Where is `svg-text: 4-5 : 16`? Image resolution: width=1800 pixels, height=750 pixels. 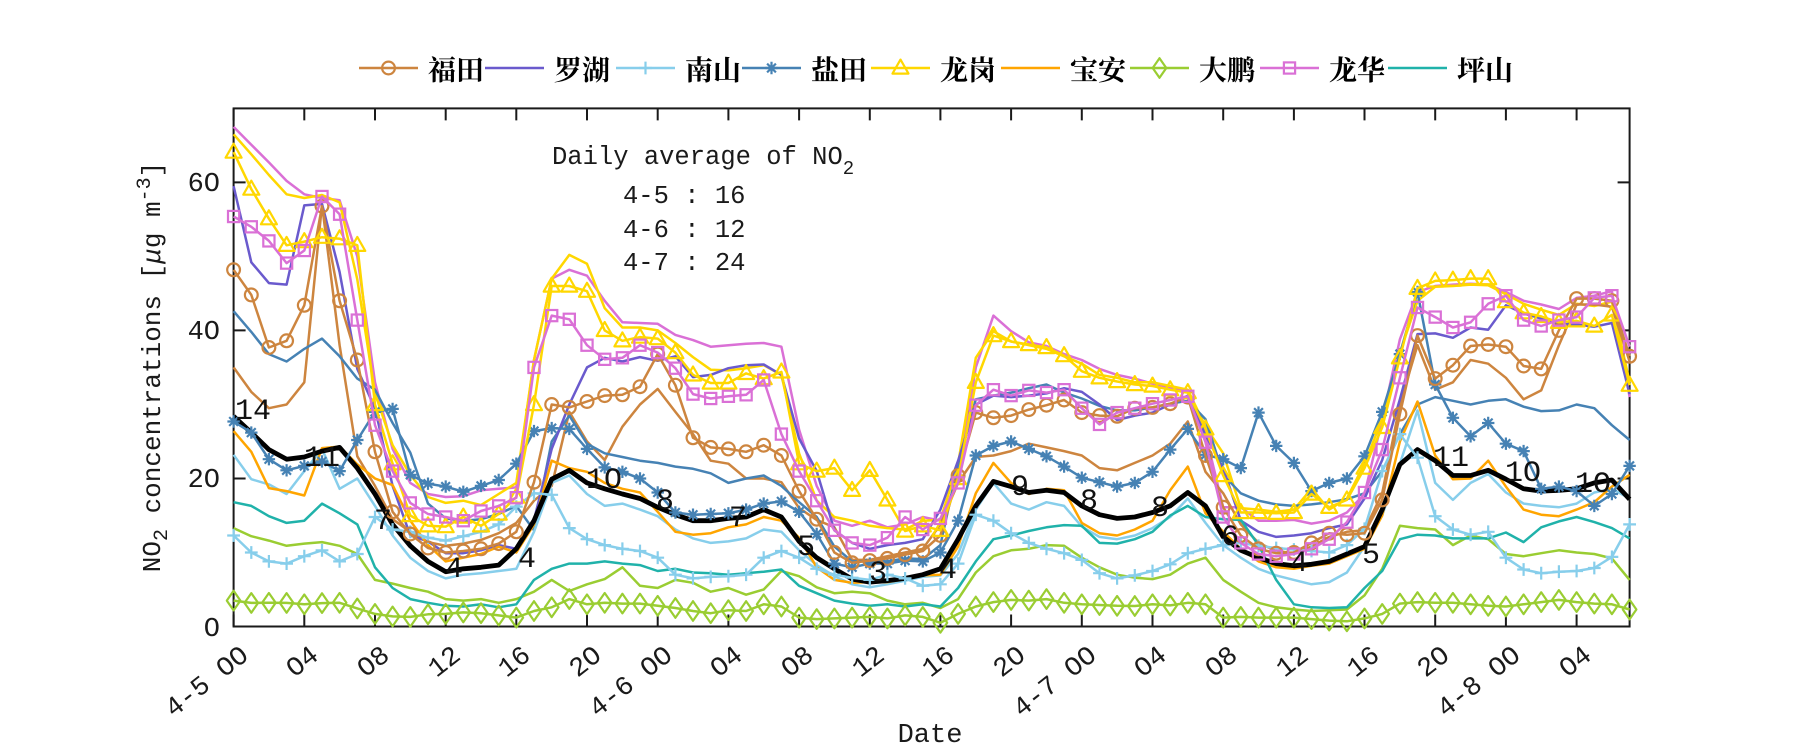 svg-text: 4-5 : 16 is located at coordinates (684, 196).